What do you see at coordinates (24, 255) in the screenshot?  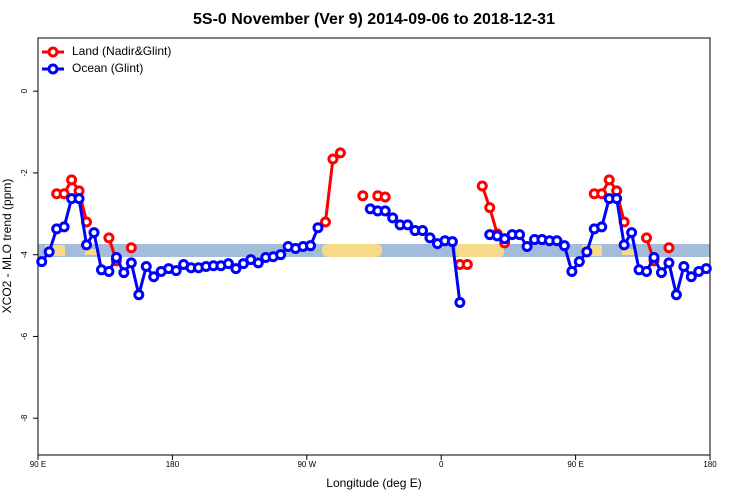 I see `y-tick-label: -4` at bounding box center [24, 255].